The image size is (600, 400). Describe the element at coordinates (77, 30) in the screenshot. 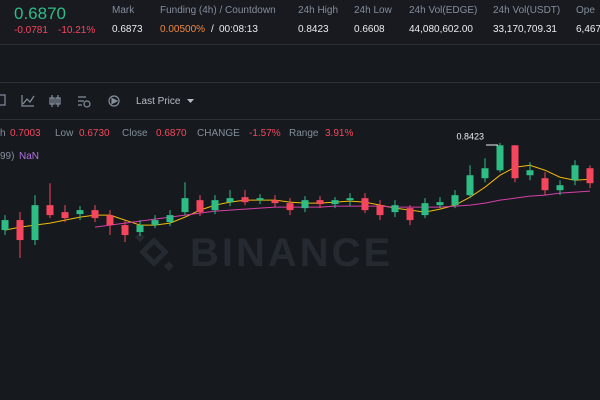

I see `price-change-pct: -10.21%` at that location.